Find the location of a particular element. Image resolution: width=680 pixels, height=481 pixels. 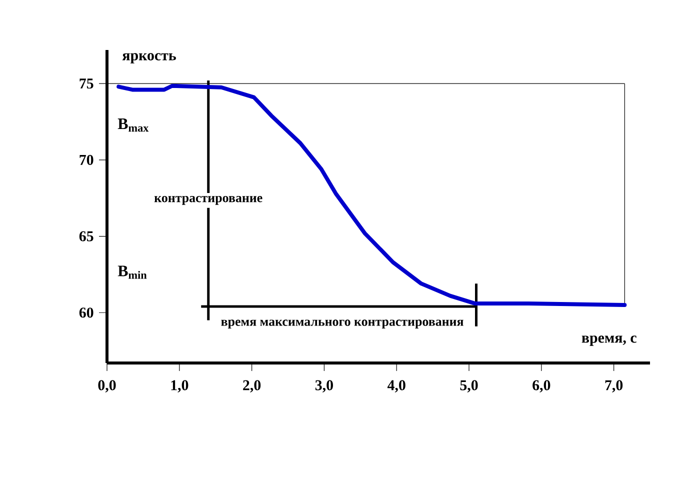

x-tick-label: 4,0 is located at coordinates (396, 386).